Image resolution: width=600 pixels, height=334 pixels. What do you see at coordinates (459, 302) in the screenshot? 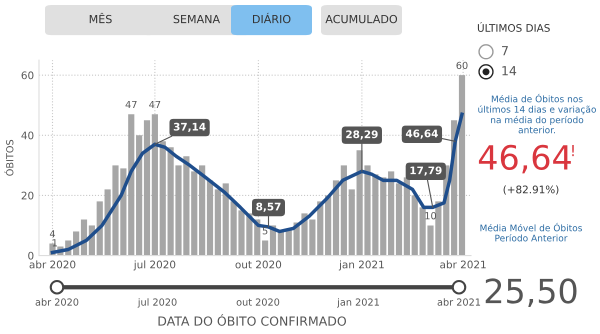
I see `text: abr 2021` at bounding box center [459, 302].